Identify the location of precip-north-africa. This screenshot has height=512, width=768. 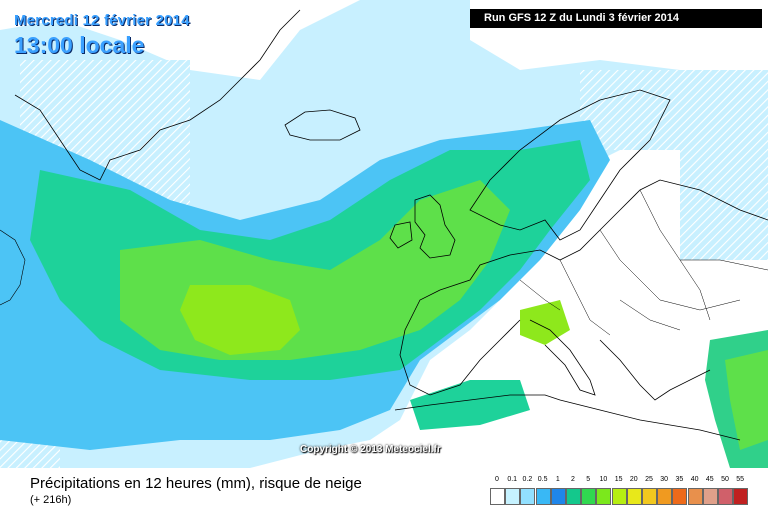
(470, 405).